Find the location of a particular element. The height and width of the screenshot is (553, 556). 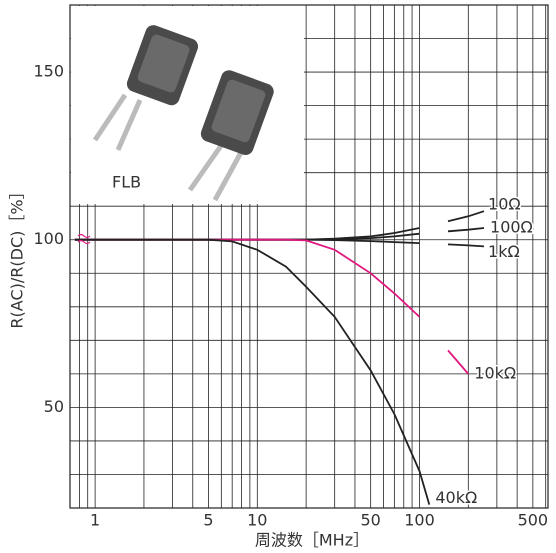

curve-label: 1kΩ is located at coordinates (504, 251).